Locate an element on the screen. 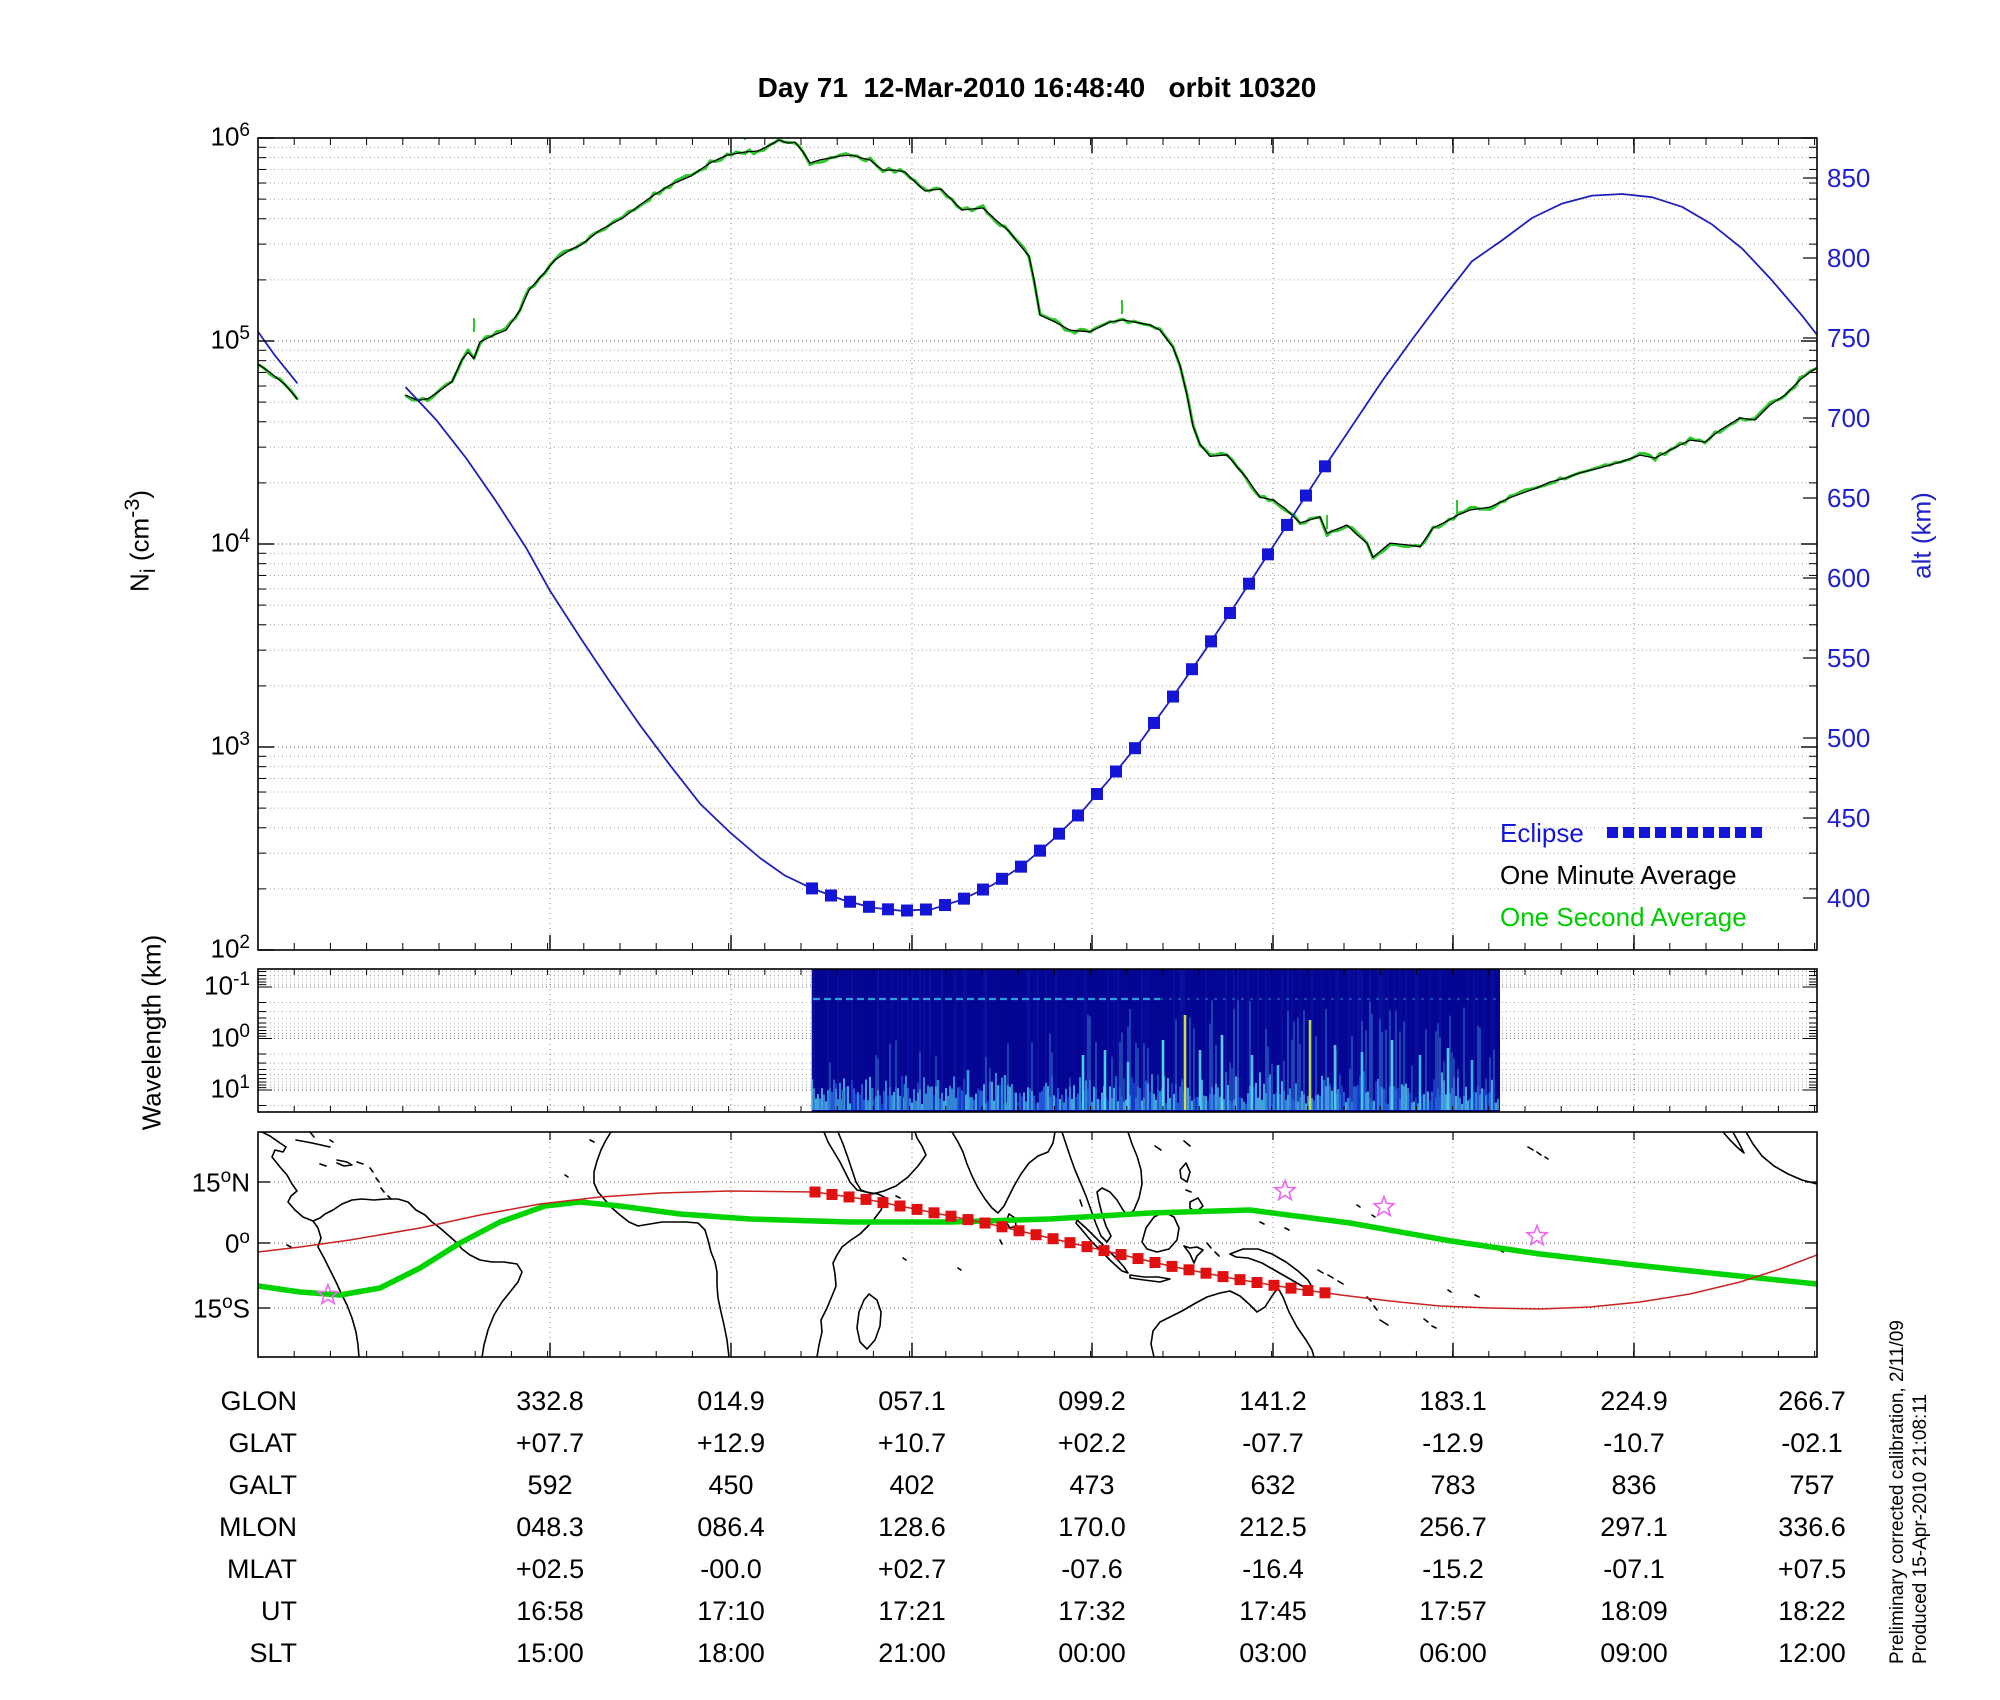  left-axis-tick-1e6: 10⁶ is located at coordinates (230, 136).